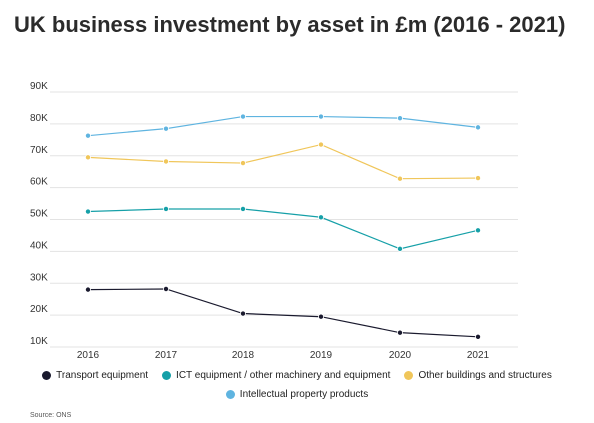  Describe the element at coordinates (39, 341) in the screenshot. I see `y-tick-label: 10K` at that location.